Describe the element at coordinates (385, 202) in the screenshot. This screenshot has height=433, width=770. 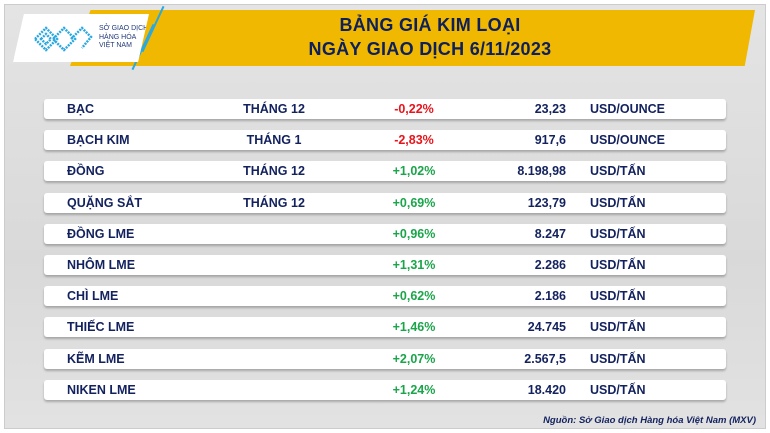
I see `table-row: QUẶNG SẮT THÁNG 12 +0,69% 123,79 USD/TẤN` at that location.